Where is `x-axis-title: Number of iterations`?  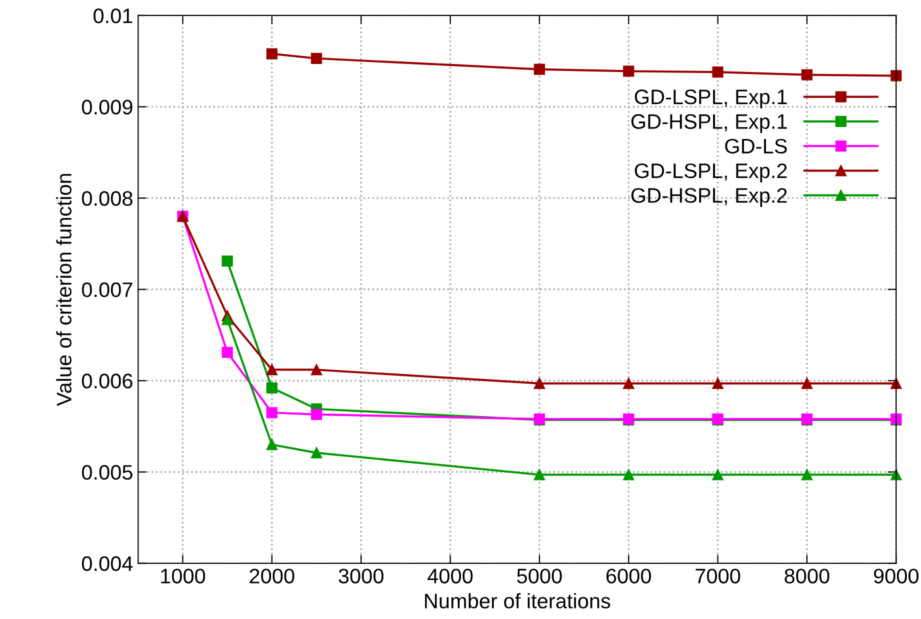
x-axis-title: Number of iterations is located at coordinates (517, 600).